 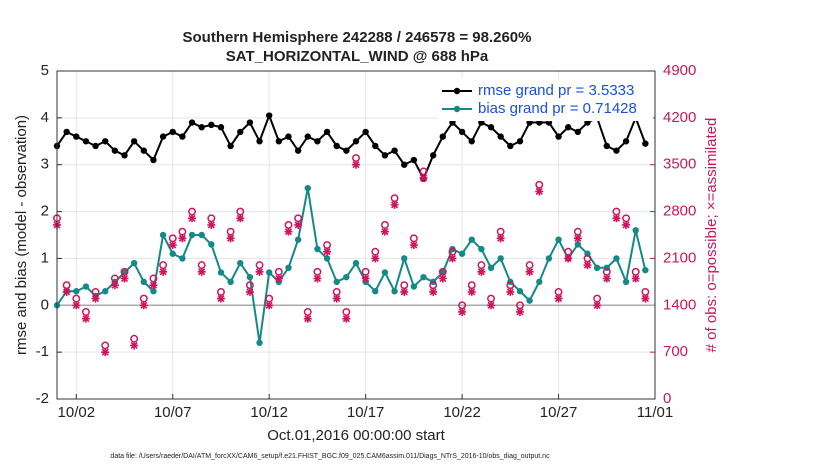 I want to click on legend-marker, so click(x=457, y=109).